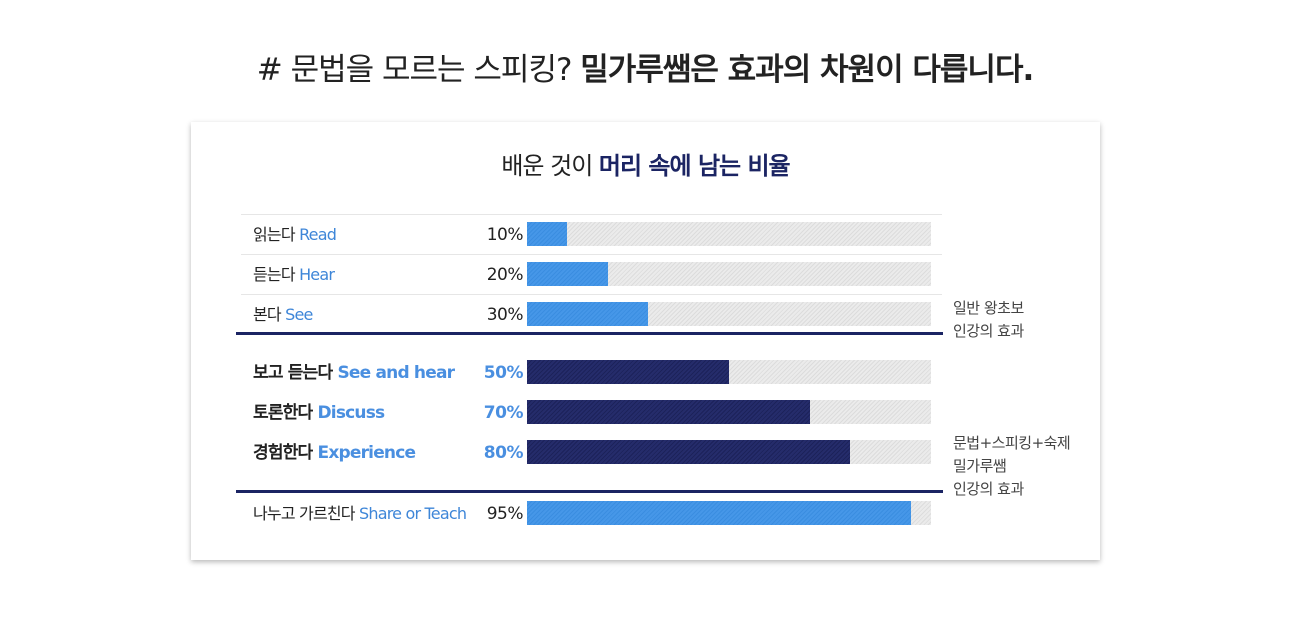 The height and width of the screenshot is (628, 1290). I want to click on bar-fill-see-and-hear, so click(628, 372).